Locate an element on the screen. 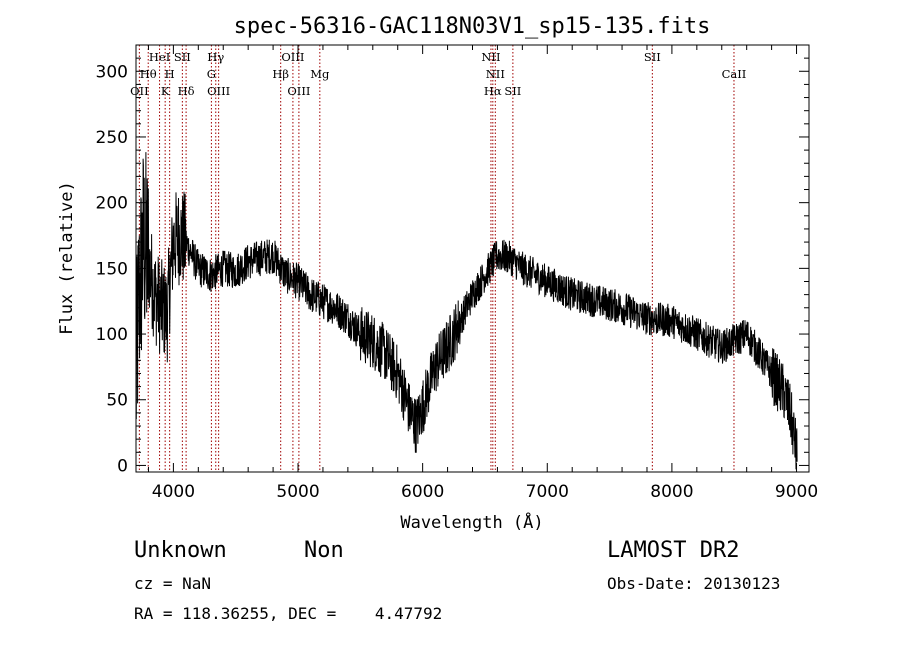 The height and width of the screenshot is (649, 900). y-tick-label: 100 is located at coordinates (112, 335).